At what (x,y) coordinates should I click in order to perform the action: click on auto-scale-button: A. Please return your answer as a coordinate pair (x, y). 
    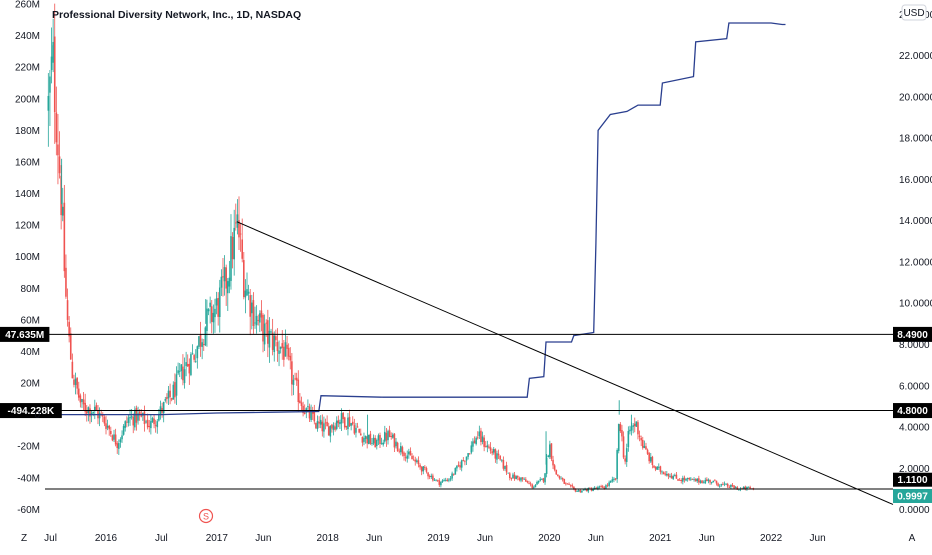
    Looking at the image, I should click on (912, 538).